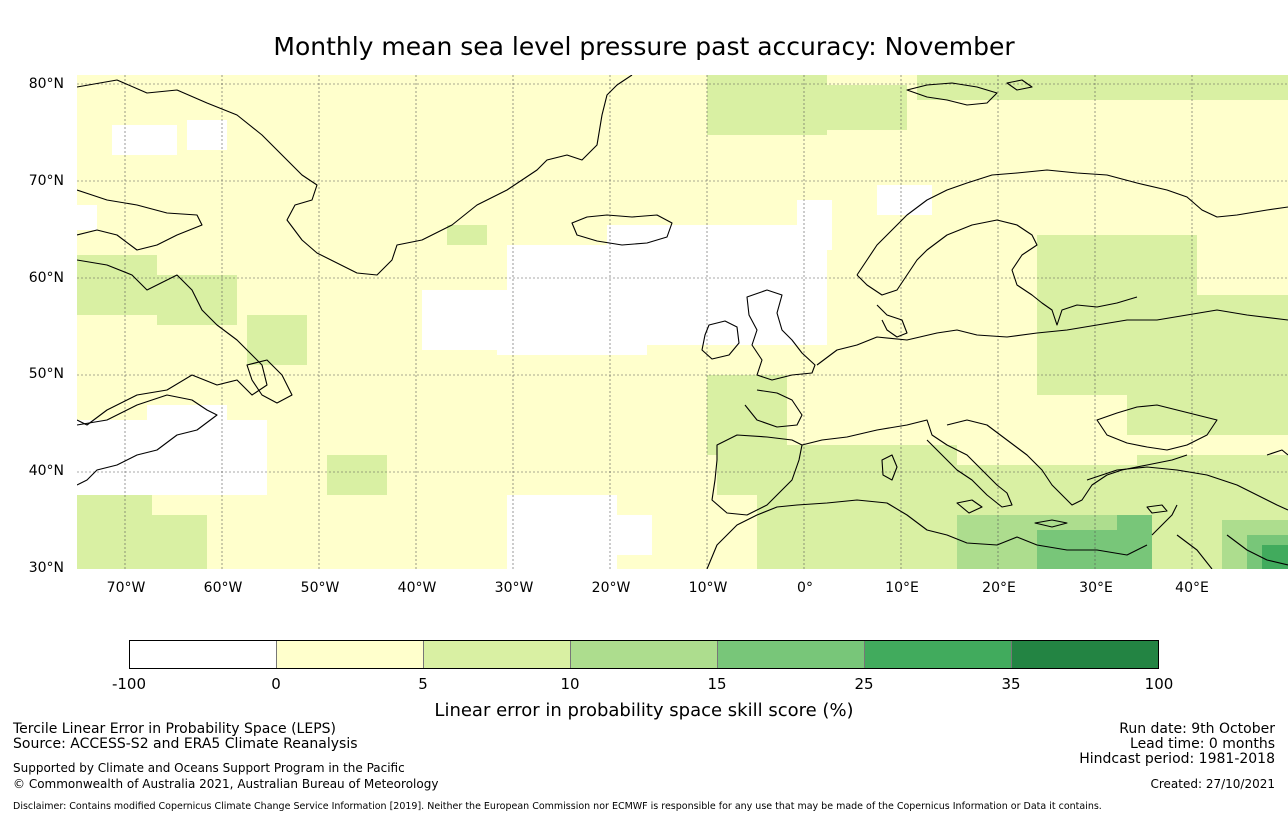  Describe the element at coordinates (997, 272) in the screenshot. I see `coast-scandinavia-south` at that location.